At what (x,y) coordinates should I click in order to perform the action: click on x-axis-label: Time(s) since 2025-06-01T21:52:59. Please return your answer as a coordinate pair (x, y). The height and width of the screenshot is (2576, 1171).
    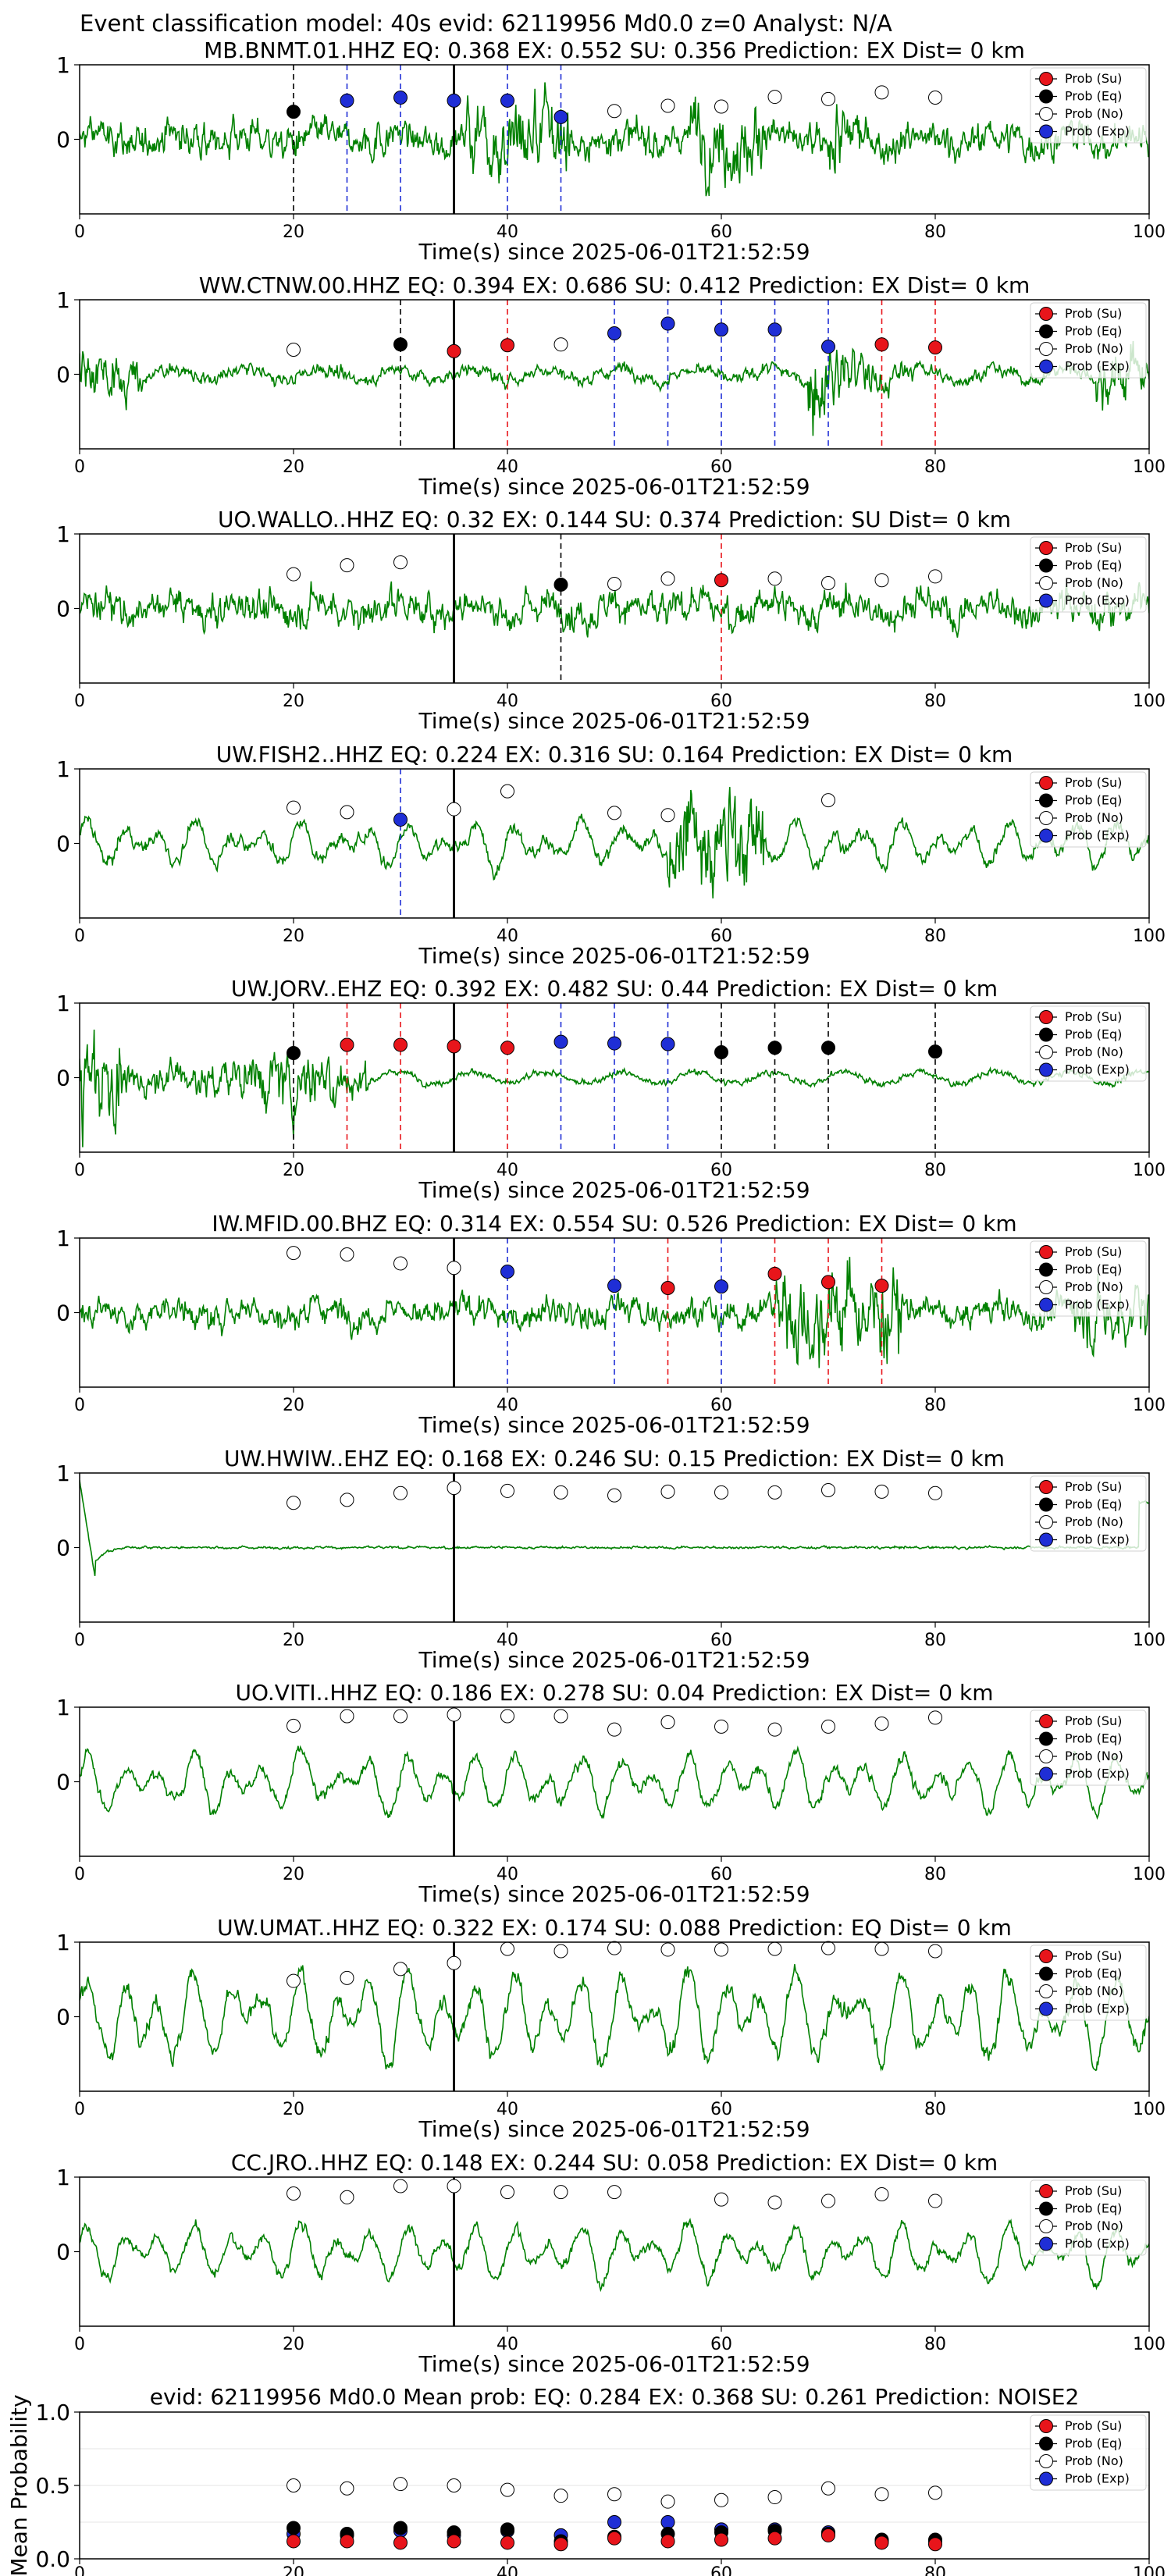
    Looking at the image, I should click on (614, 2364).